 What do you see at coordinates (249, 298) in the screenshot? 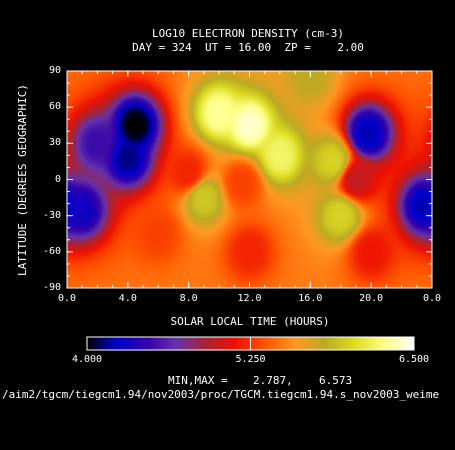
I see `x-tick-label: 12.0` at bounding box center [249, 298].